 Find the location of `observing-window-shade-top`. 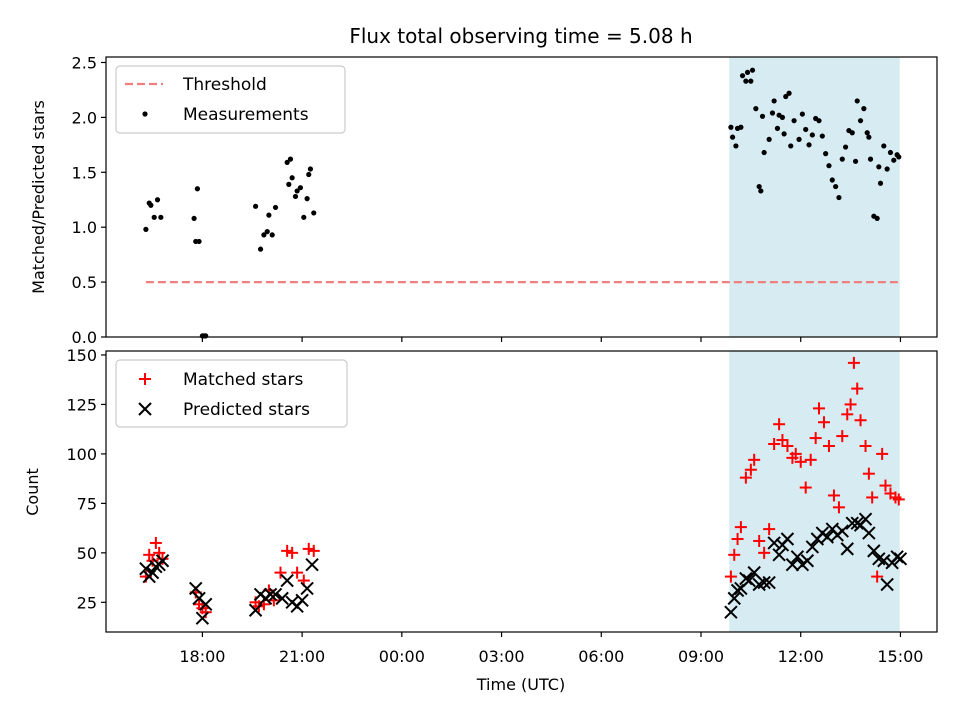

observing-window-shade-top is located at coordinates (814, 197).